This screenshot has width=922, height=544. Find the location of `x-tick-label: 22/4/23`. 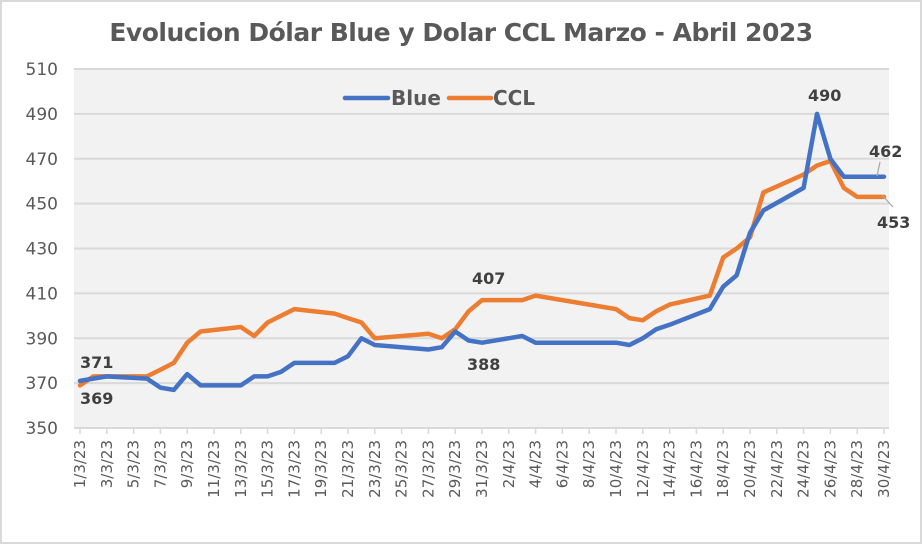

x-tick-label: 22/4/23 is located at coordinates (777, 469).